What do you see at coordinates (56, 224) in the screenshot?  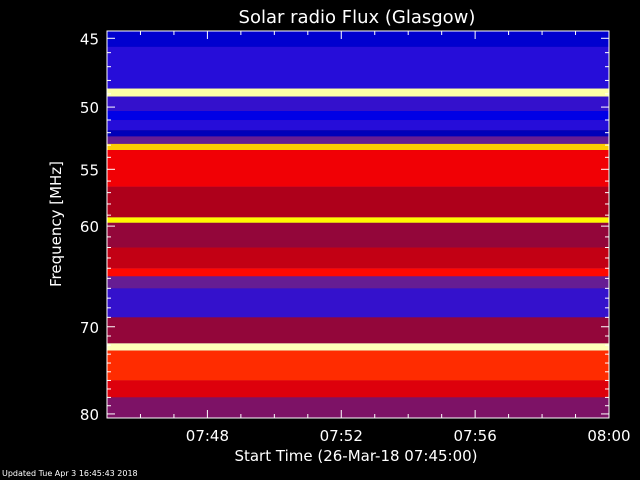 I see `y-axis-label: Frequency [MHz]` at bounding box center [56, 224].